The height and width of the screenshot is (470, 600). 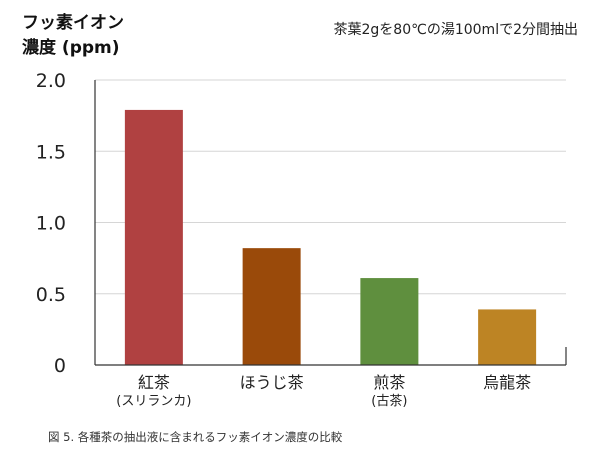 I want to click on extraction-note: 茶葉2gを80℃の湯100mlで2分間抽出, so click(x=456, y=29).